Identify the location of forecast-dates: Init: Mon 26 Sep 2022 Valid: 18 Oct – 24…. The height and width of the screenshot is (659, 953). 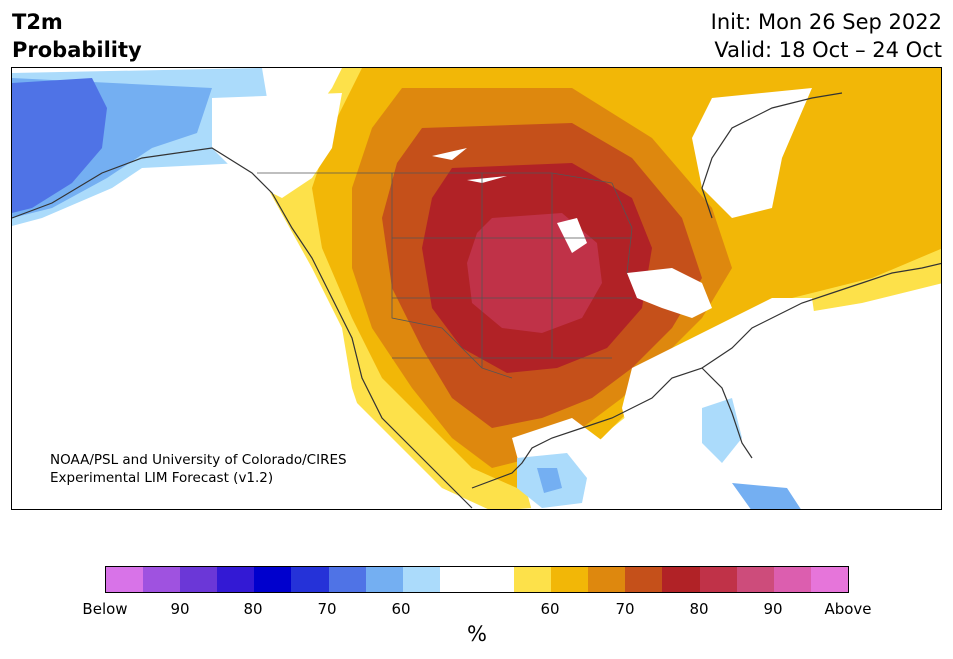
(826, 36).